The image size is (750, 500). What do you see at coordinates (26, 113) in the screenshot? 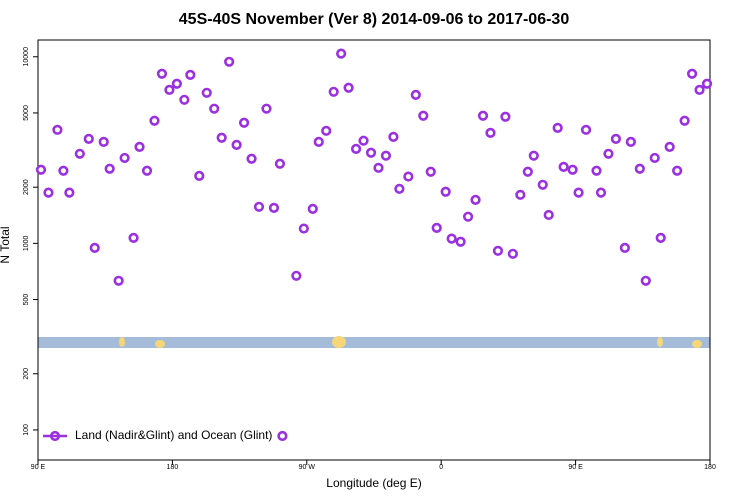
I see `y-tick-label: 5000` at bounding box center [26, 113].